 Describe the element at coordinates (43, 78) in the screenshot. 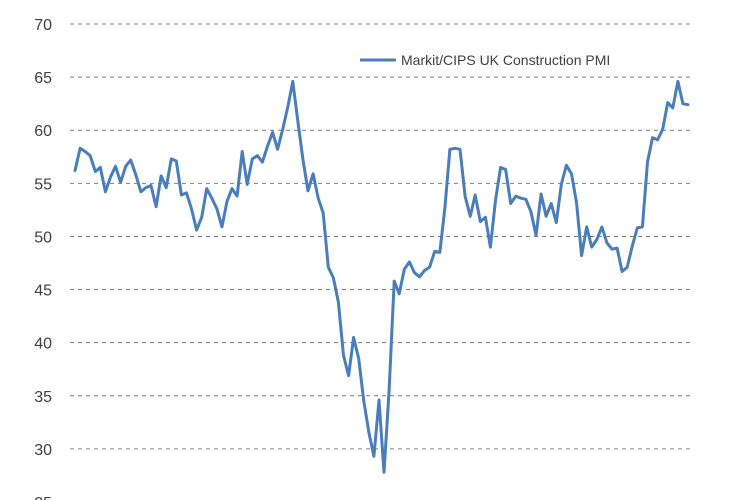

I see `y-tick-label: 65` at that location.